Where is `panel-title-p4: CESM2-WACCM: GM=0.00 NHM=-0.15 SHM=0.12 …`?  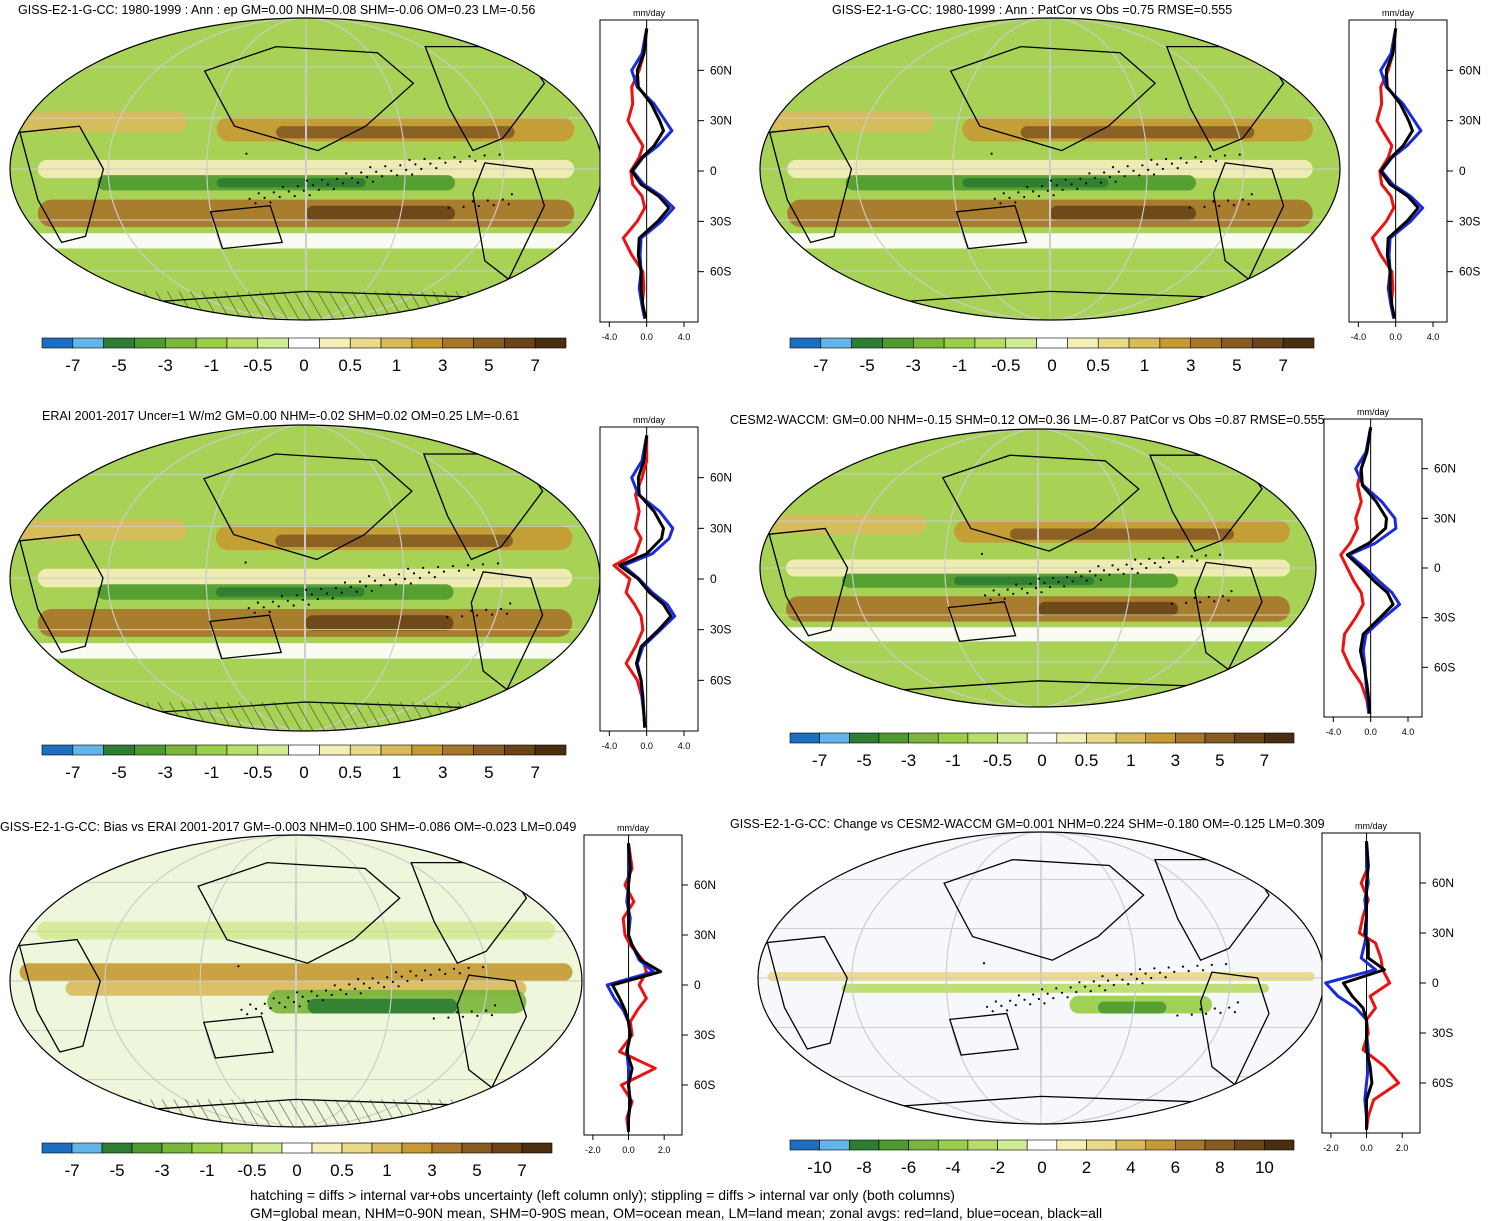 panel-title-p4: CESM2-WACCM: GM=0.00 NHM=-0.15 SHM=0.12 … is located at coordinates (1027, 420).